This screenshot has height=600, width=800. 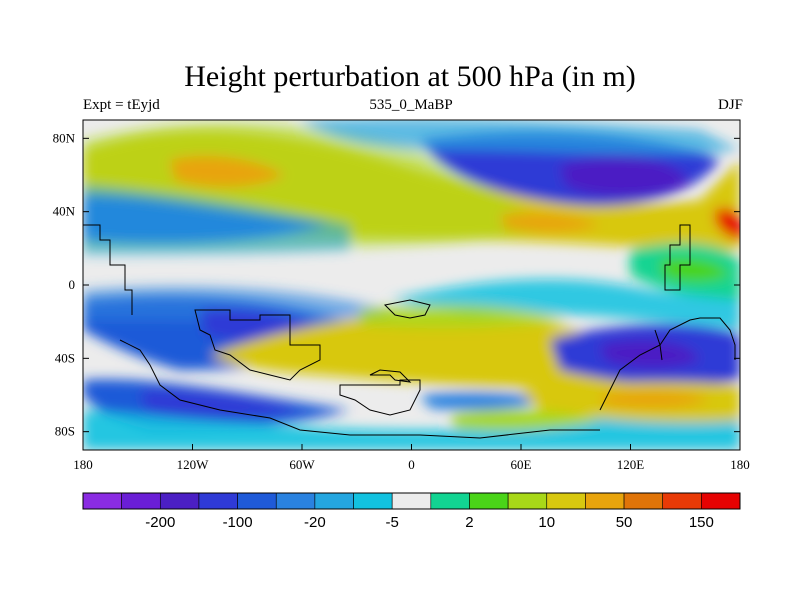 What do you see at coordinates (220, 403) in the screenshot?
I see `field-cell-s-low-deep` at bounding box center [220, 403].